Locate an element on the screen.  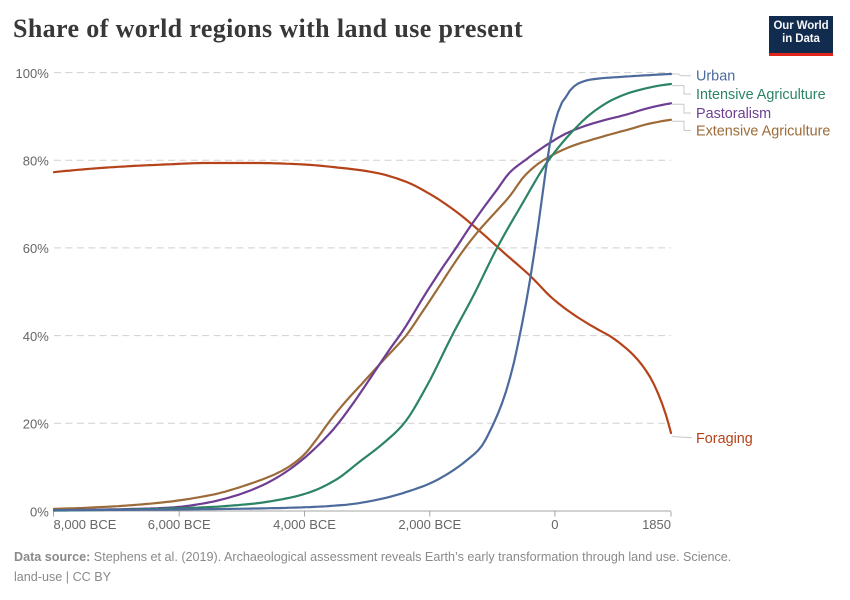
svg-text: 2,000 BCE is located at coordinates (429, 524).